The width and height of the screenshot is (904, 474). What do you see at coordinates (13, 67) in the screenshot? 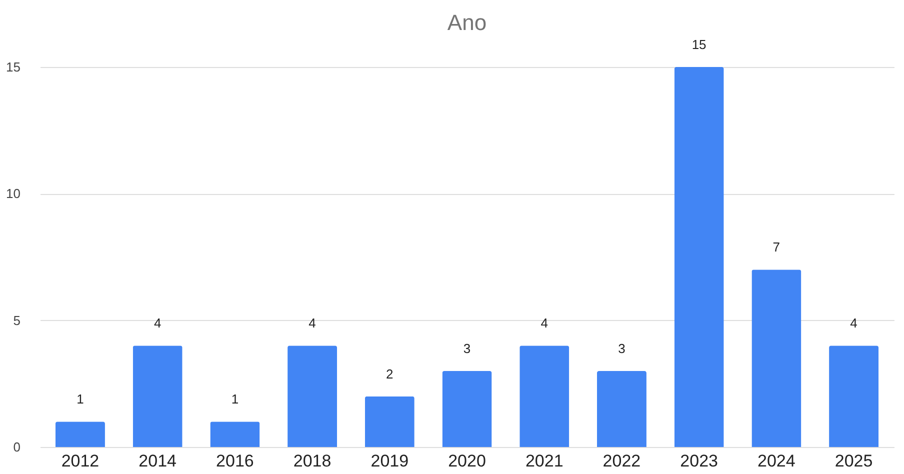
I see `y-tick-label: 15` at bounding box center [13, 67].